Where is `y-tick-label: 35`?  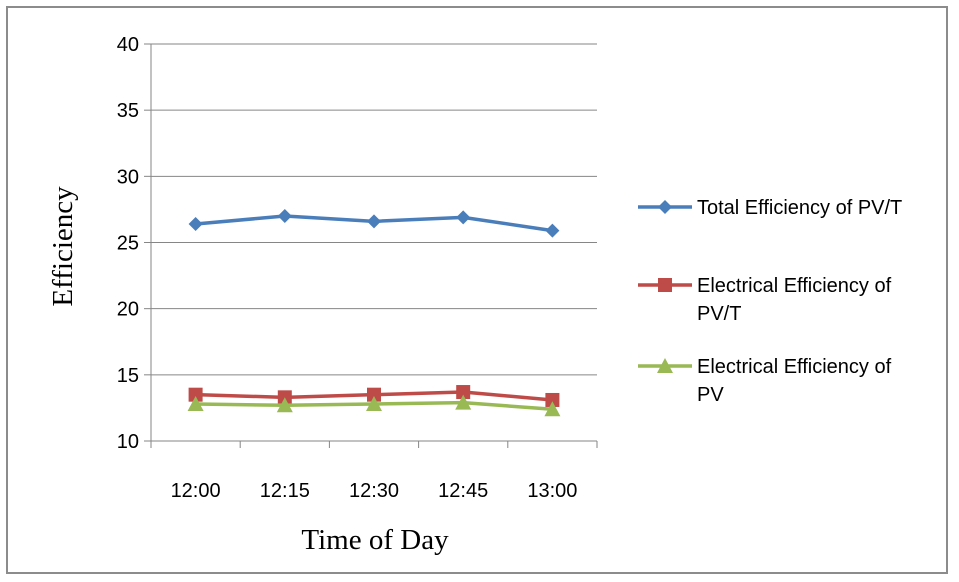
y-tick-label: 35 is located at coordinates (128, 111).